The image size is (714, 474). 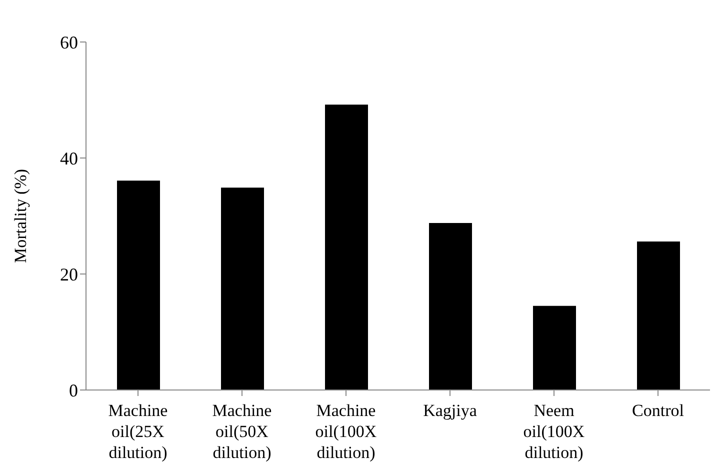 I want to click on y-tick-label: 0, so click(x=73, y=390).